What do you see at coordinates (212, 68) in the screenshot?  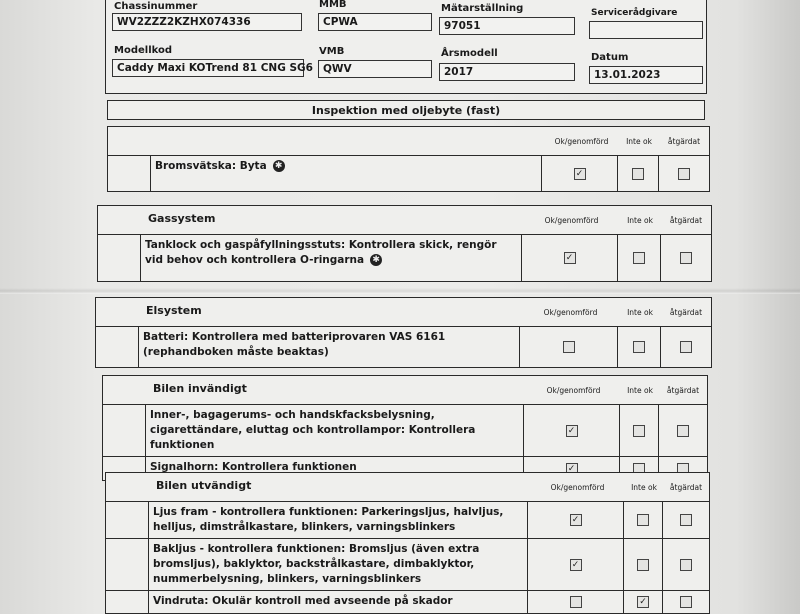 I see `model-field: Caddy Maxi KOTrend 81 CNG SG6` at bounding box center [212, 68].